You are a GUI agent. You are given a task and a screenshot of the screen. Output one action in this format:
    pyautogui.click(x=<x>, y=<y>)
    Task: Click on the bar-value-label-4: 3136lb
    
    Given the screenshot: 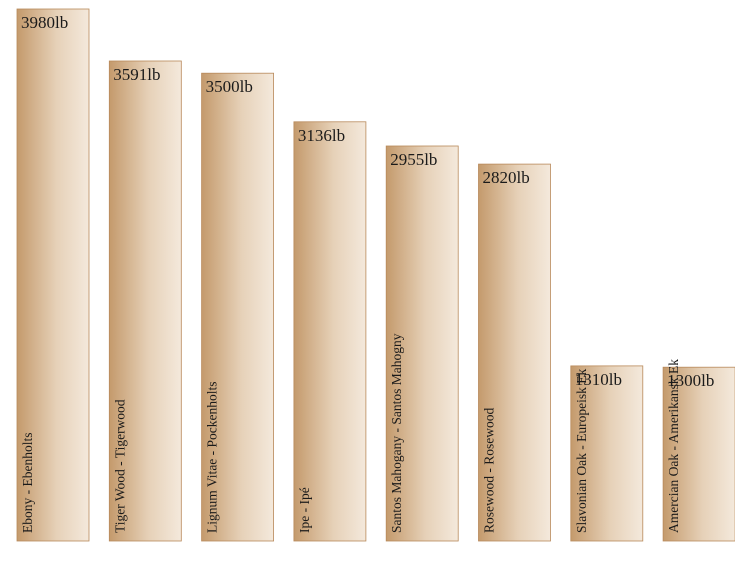 What is the action you would take?
    pyautogui.click(x=321, y=135)
    